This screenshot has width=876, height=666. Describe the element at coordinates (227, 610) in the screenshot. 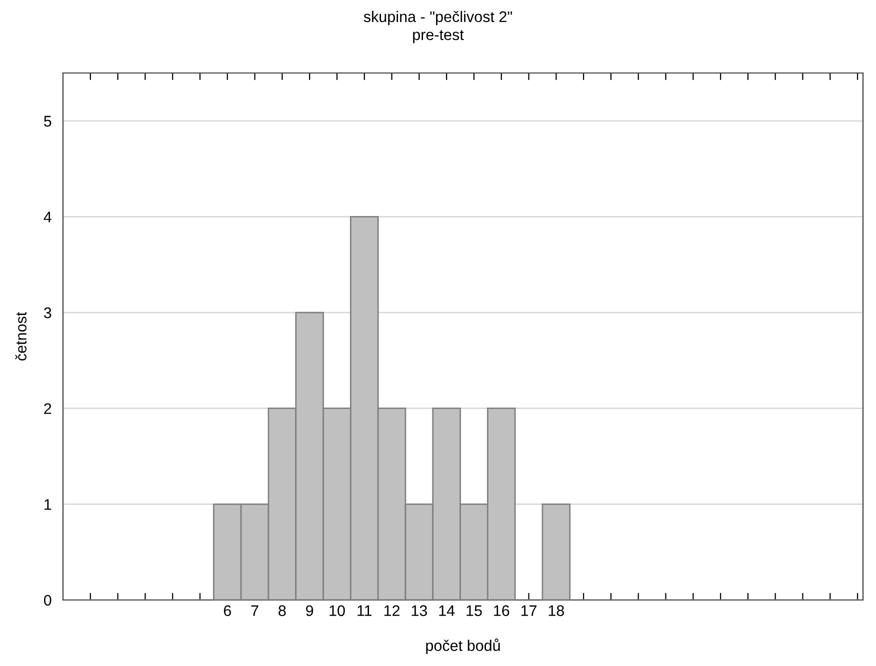

I see `x-tick-label: 6` at that location.